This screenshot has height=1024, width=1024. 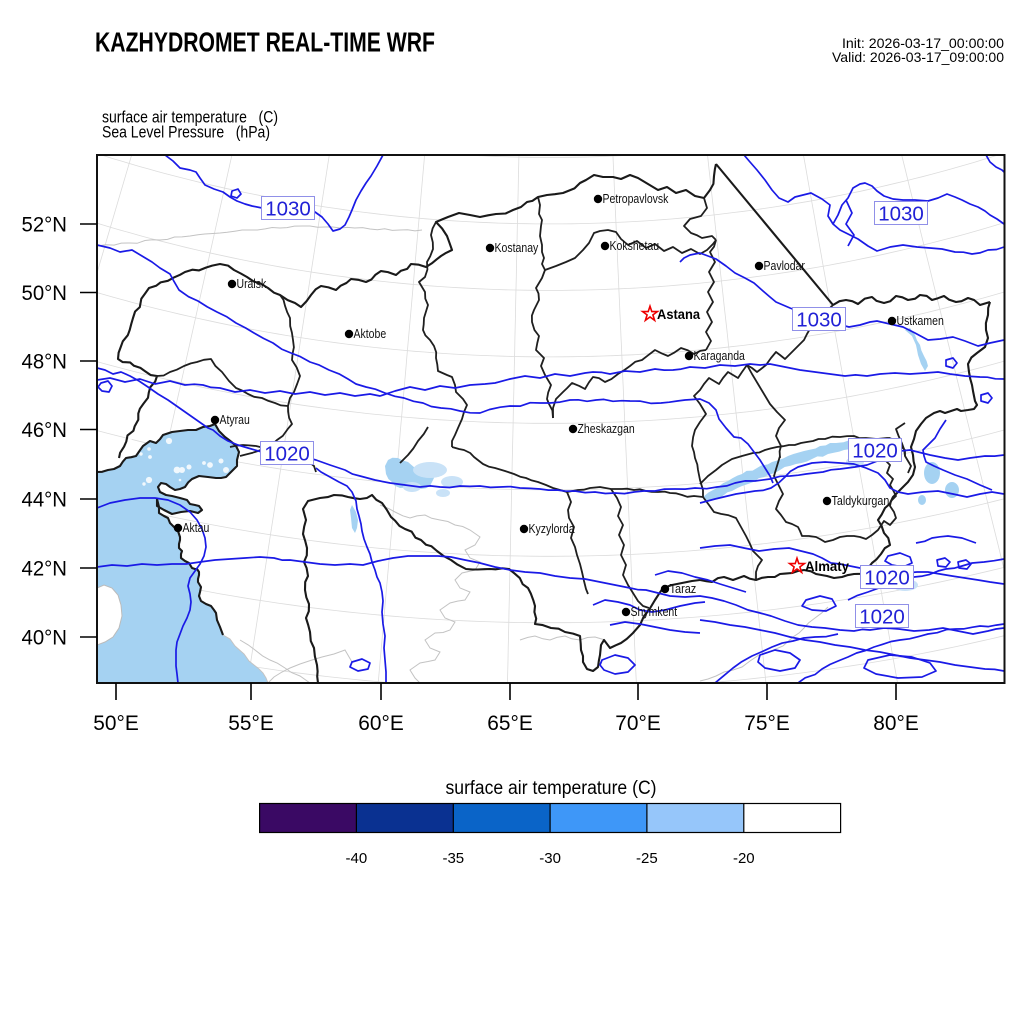 What do you see at coordinates (235, 420) in the screenshot?
I see `svg-text: Atyrau` at bounding box center [235, 420].